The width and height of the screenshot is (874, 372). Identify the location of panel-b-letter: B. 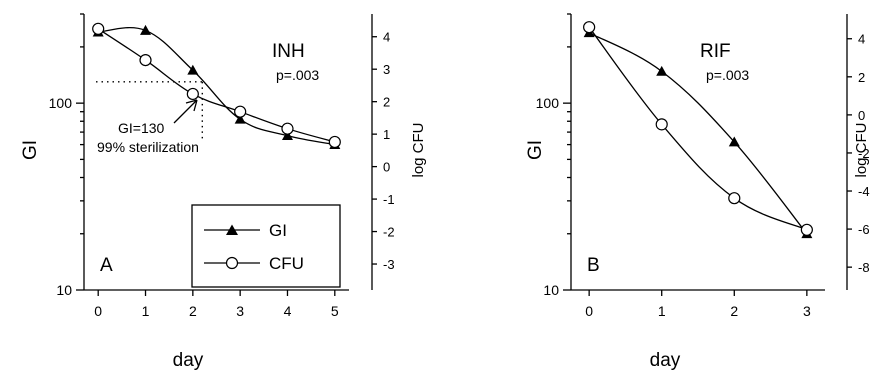
(593, 265).